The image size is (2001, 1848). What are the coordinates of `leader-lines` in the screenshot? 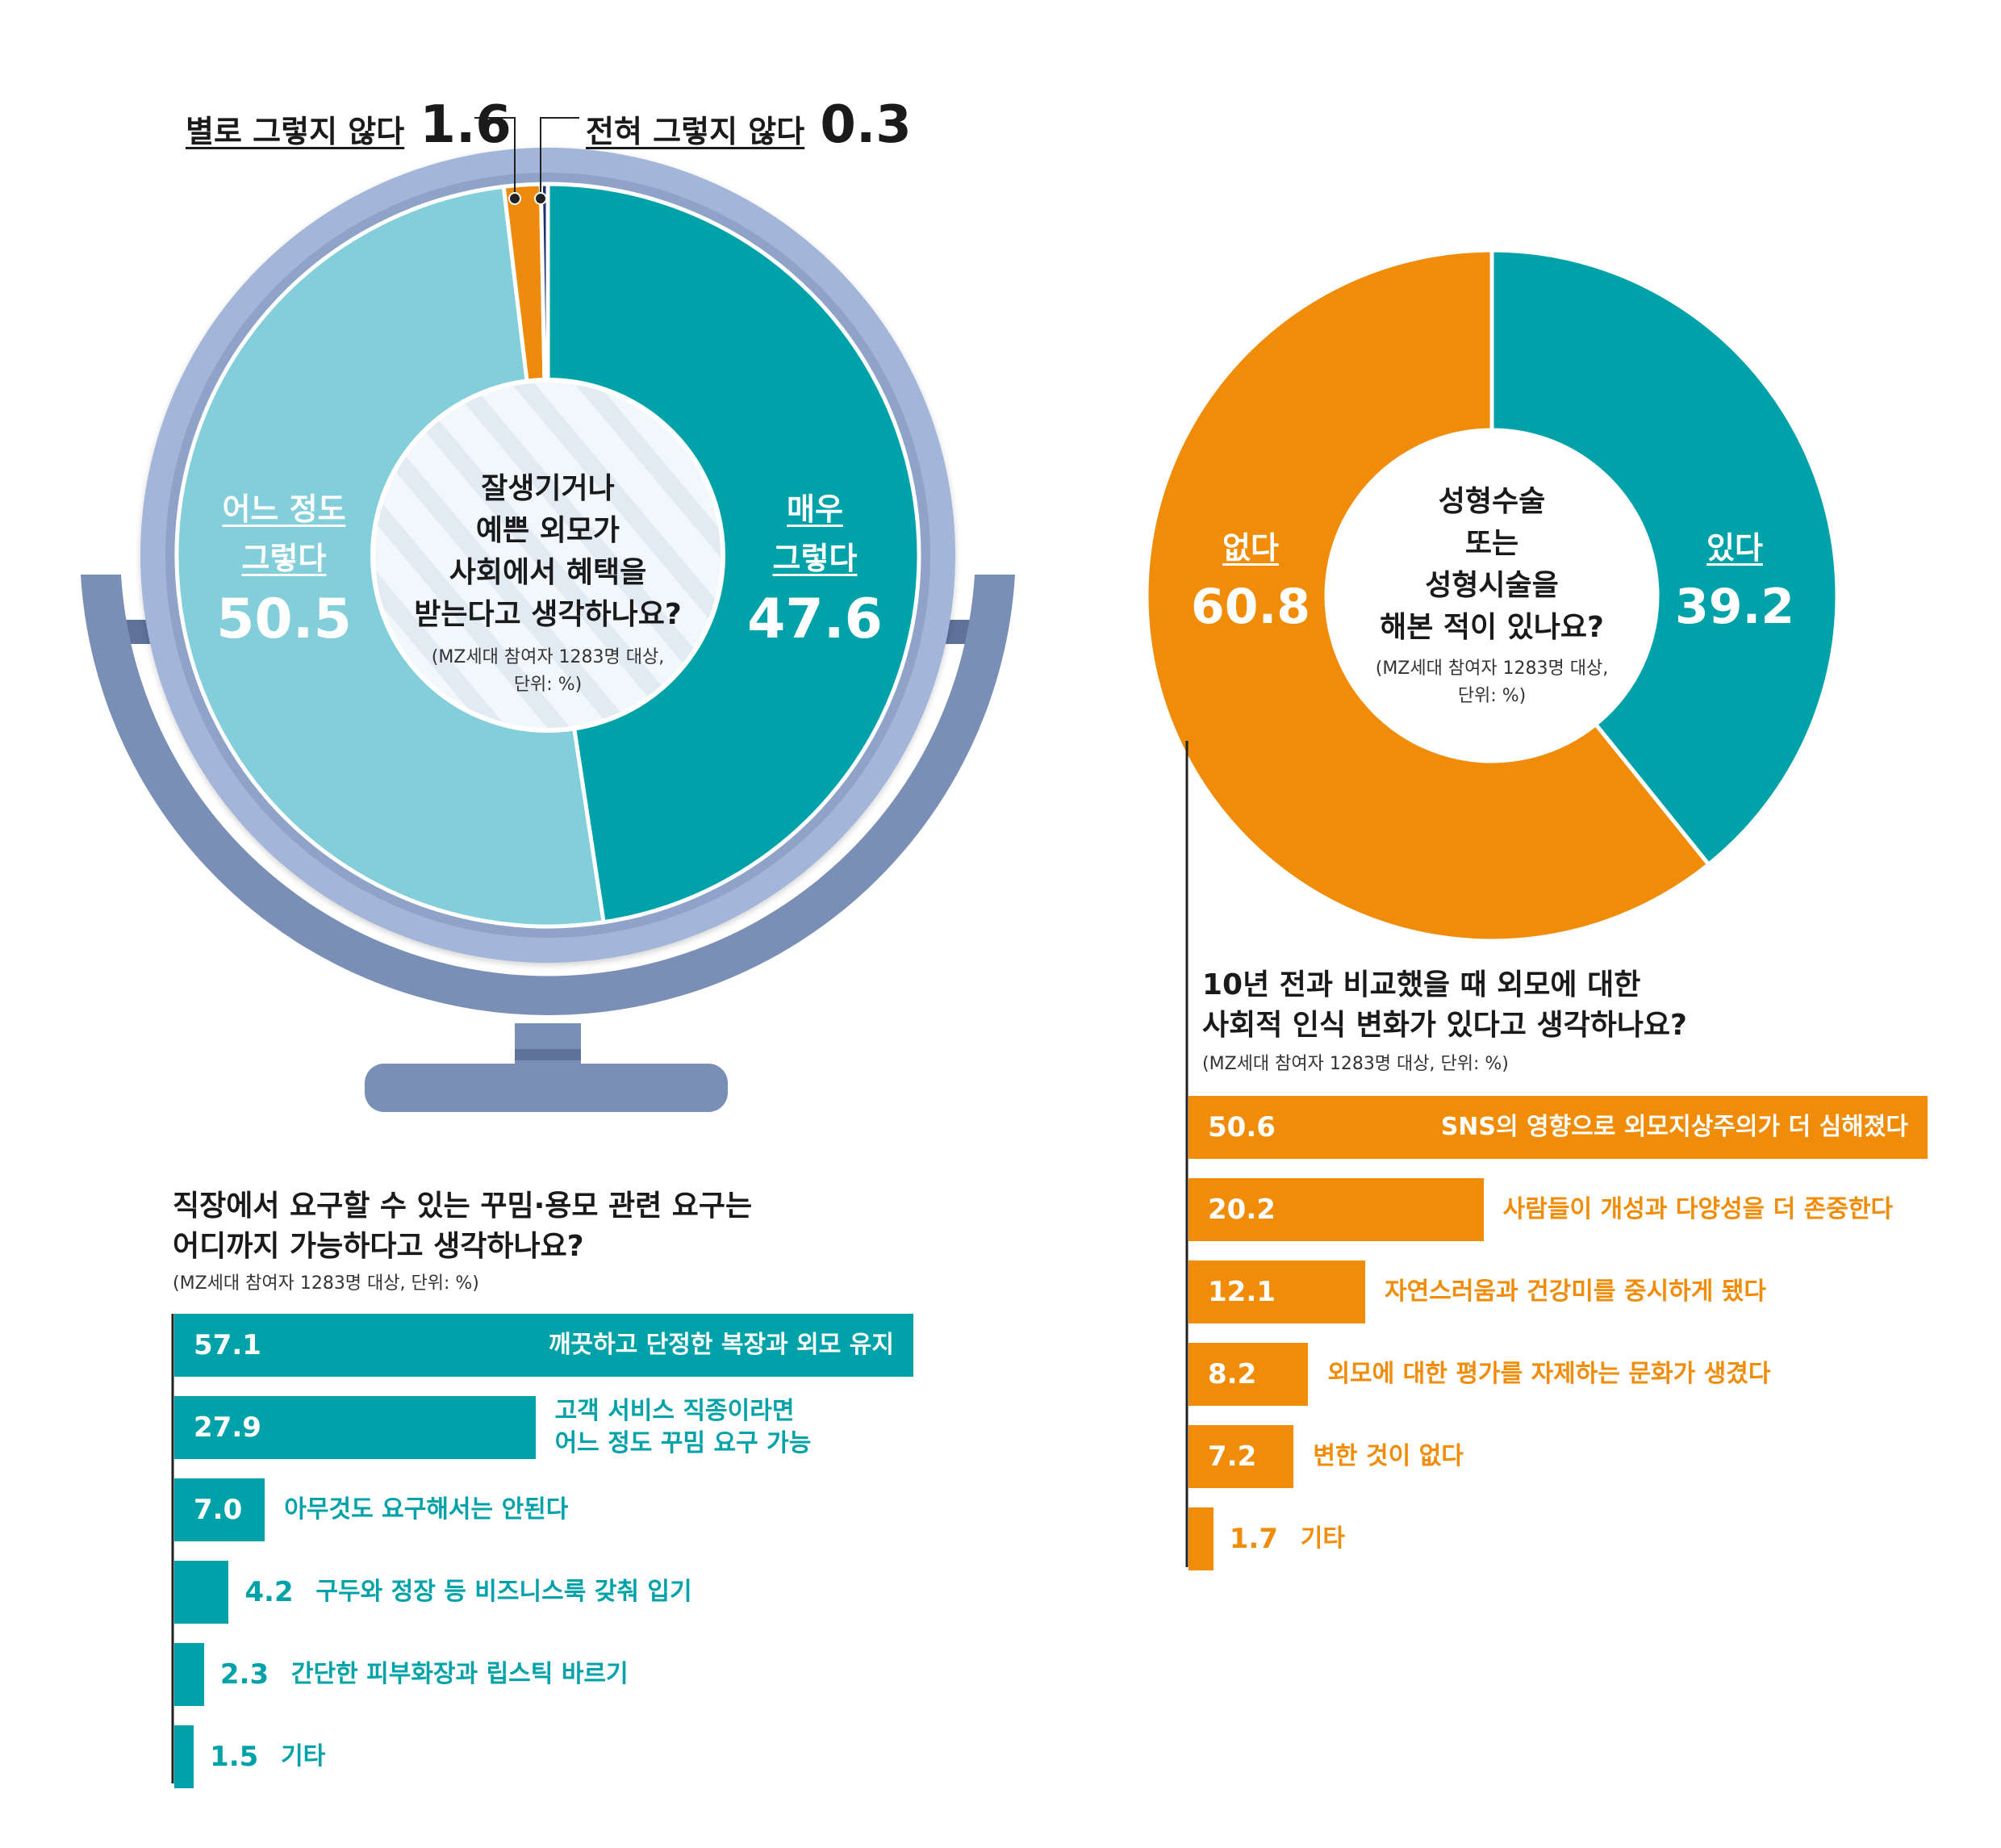 It's located at (526, 161).